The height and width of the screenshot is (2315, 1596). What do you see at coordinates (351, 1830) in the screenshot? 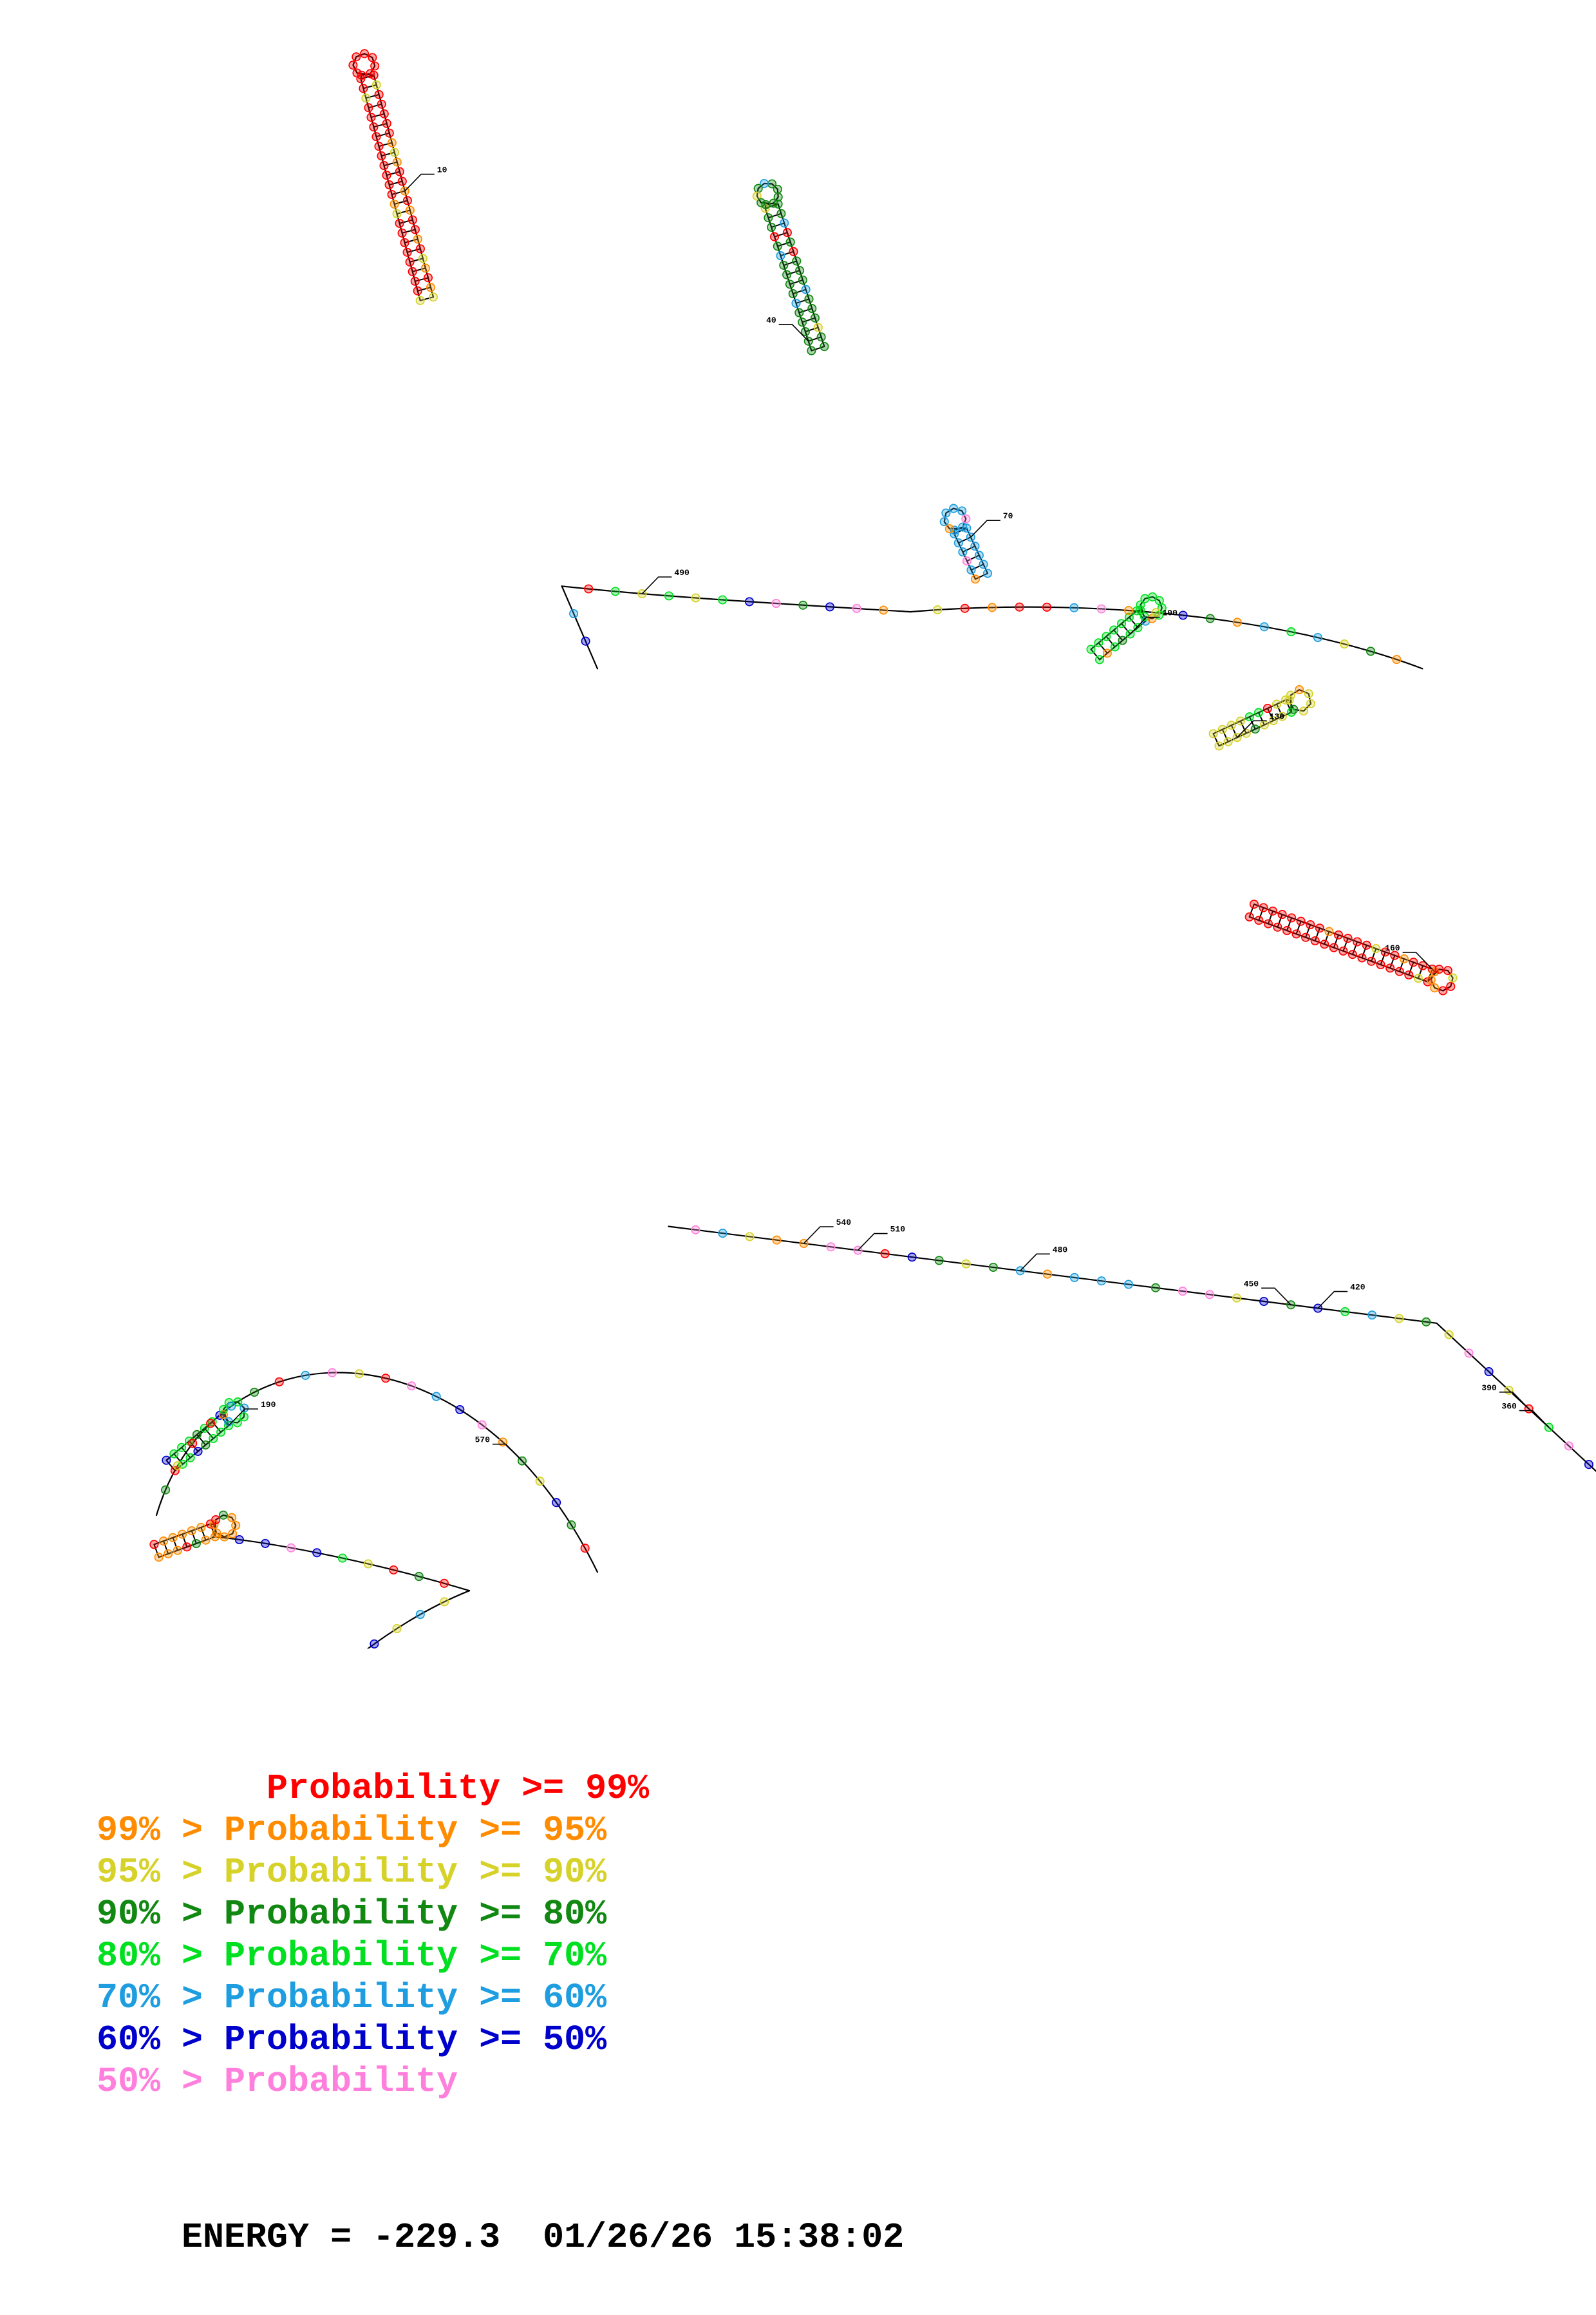
I see `legend-text-p95: 99% > Probability >= 95%` at bounding box center [351, 1830].